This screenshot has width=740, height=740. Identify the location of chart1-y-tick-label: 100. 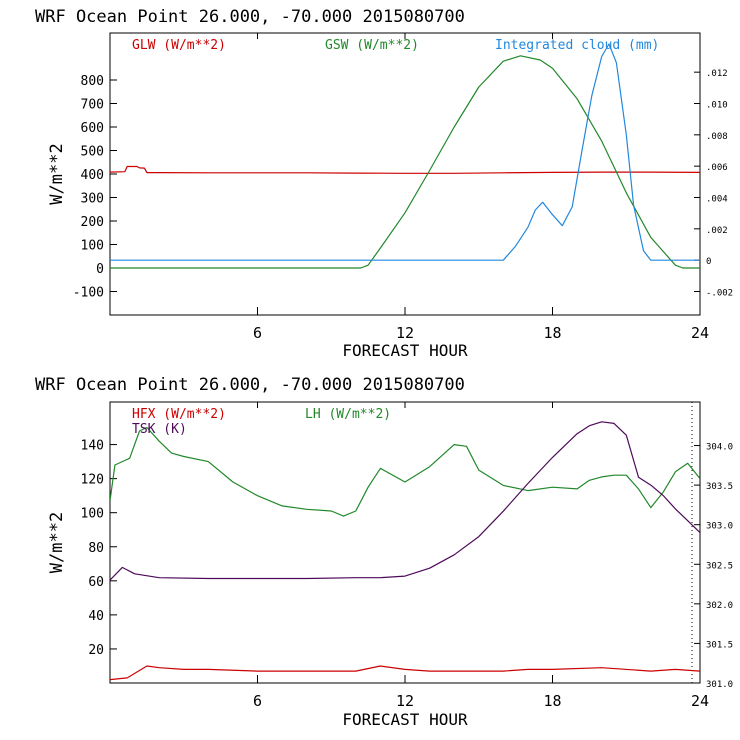
(92, 514).